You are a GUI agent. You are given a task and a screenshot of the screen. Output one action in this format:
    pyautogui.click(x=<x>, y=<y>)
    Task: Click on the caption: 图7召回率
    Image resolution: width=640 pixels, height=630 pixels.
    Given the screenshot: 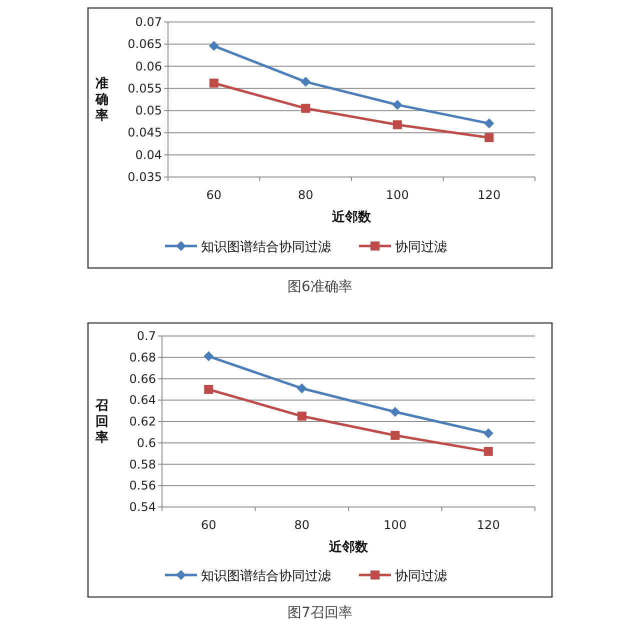 What is the action you would take?
    pyautogui.click(x=320, y=613)
    